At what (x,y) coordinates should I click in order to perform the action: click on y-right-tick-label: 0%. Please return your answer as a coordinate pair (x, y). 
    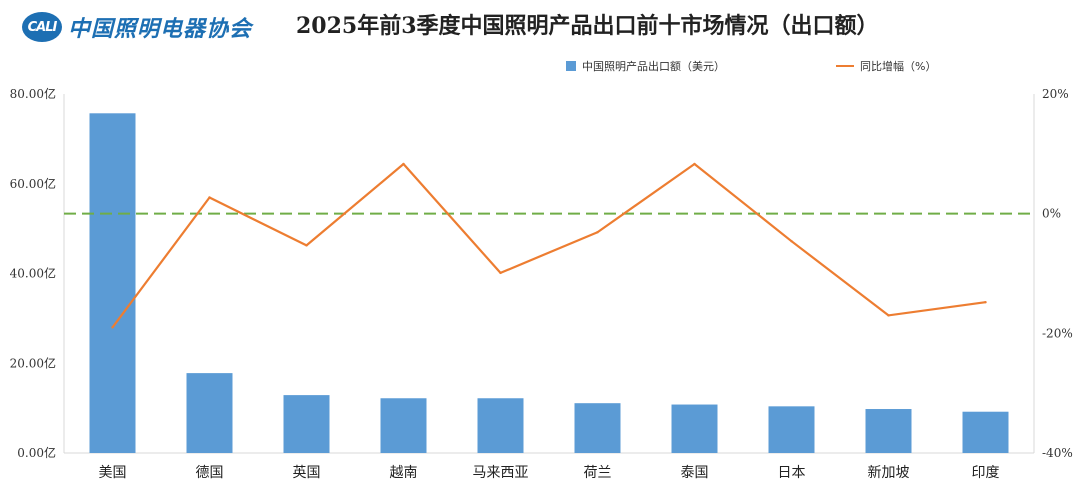
    Looking at the image, I should click on (1051, 214).